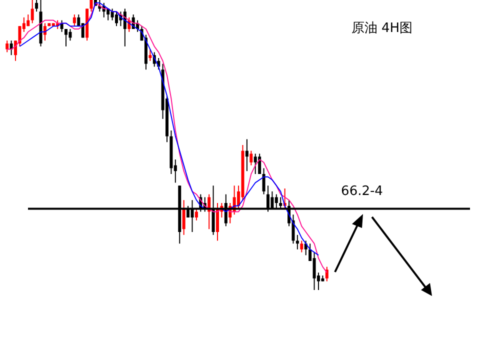 The image size is (480, 360). Describe the element at coordinates (362, 191) in the screenshot. I see `text: 66.2-4` at that location.